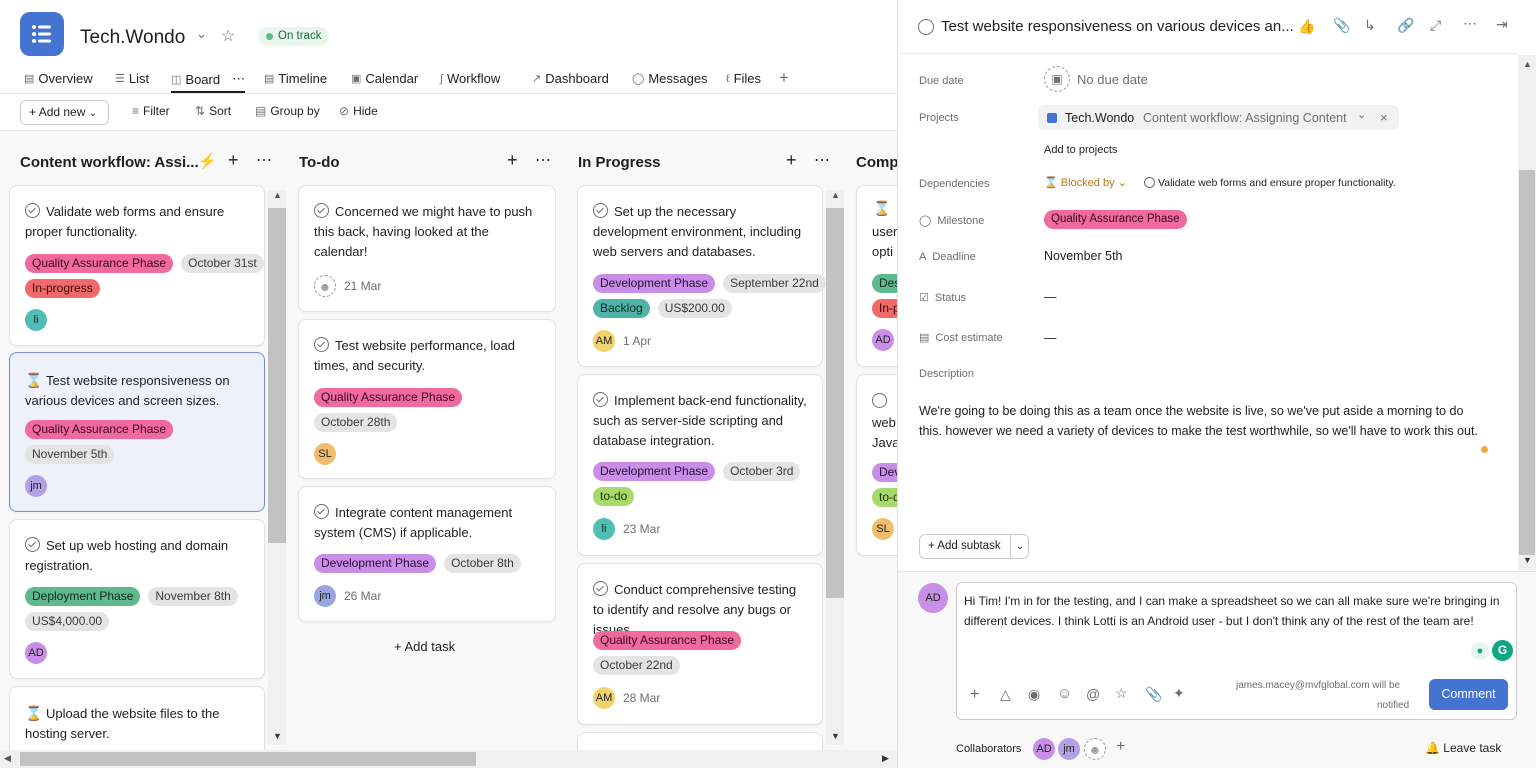  What do you see at coordinates (1370, 25) in the screenshot?
I see `subtasks-icon: ↳` at bounding box center [1370, 25].